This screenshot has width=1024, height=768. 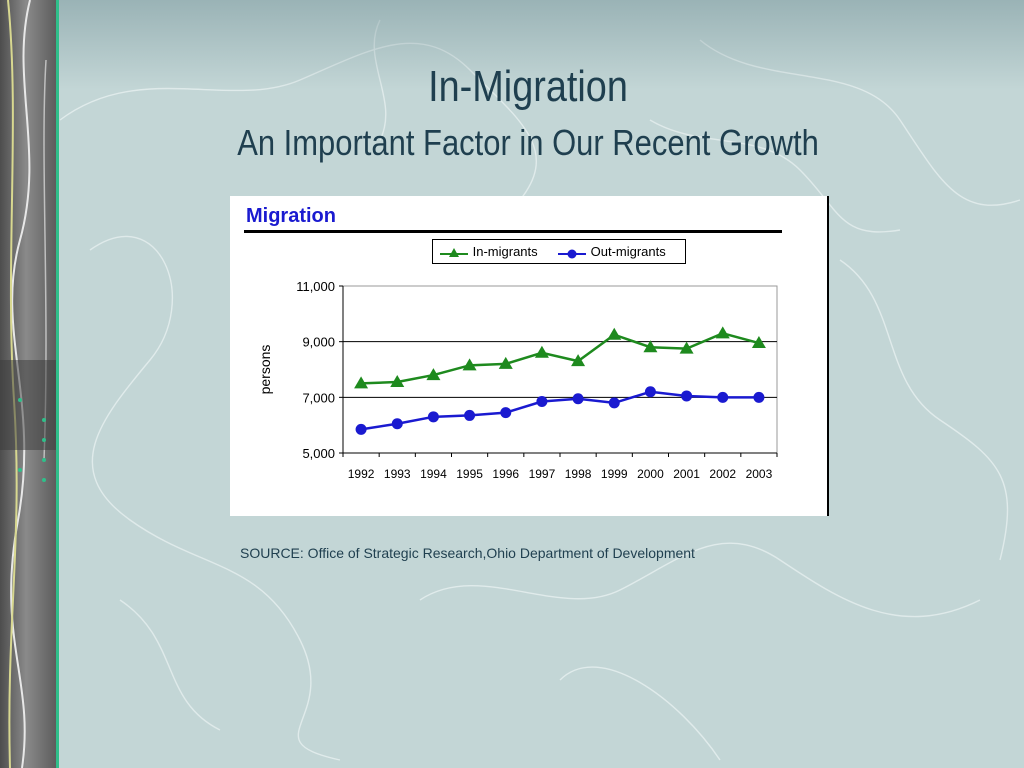 I want to click on circle-marker-icon, so click(x=572, y=254).